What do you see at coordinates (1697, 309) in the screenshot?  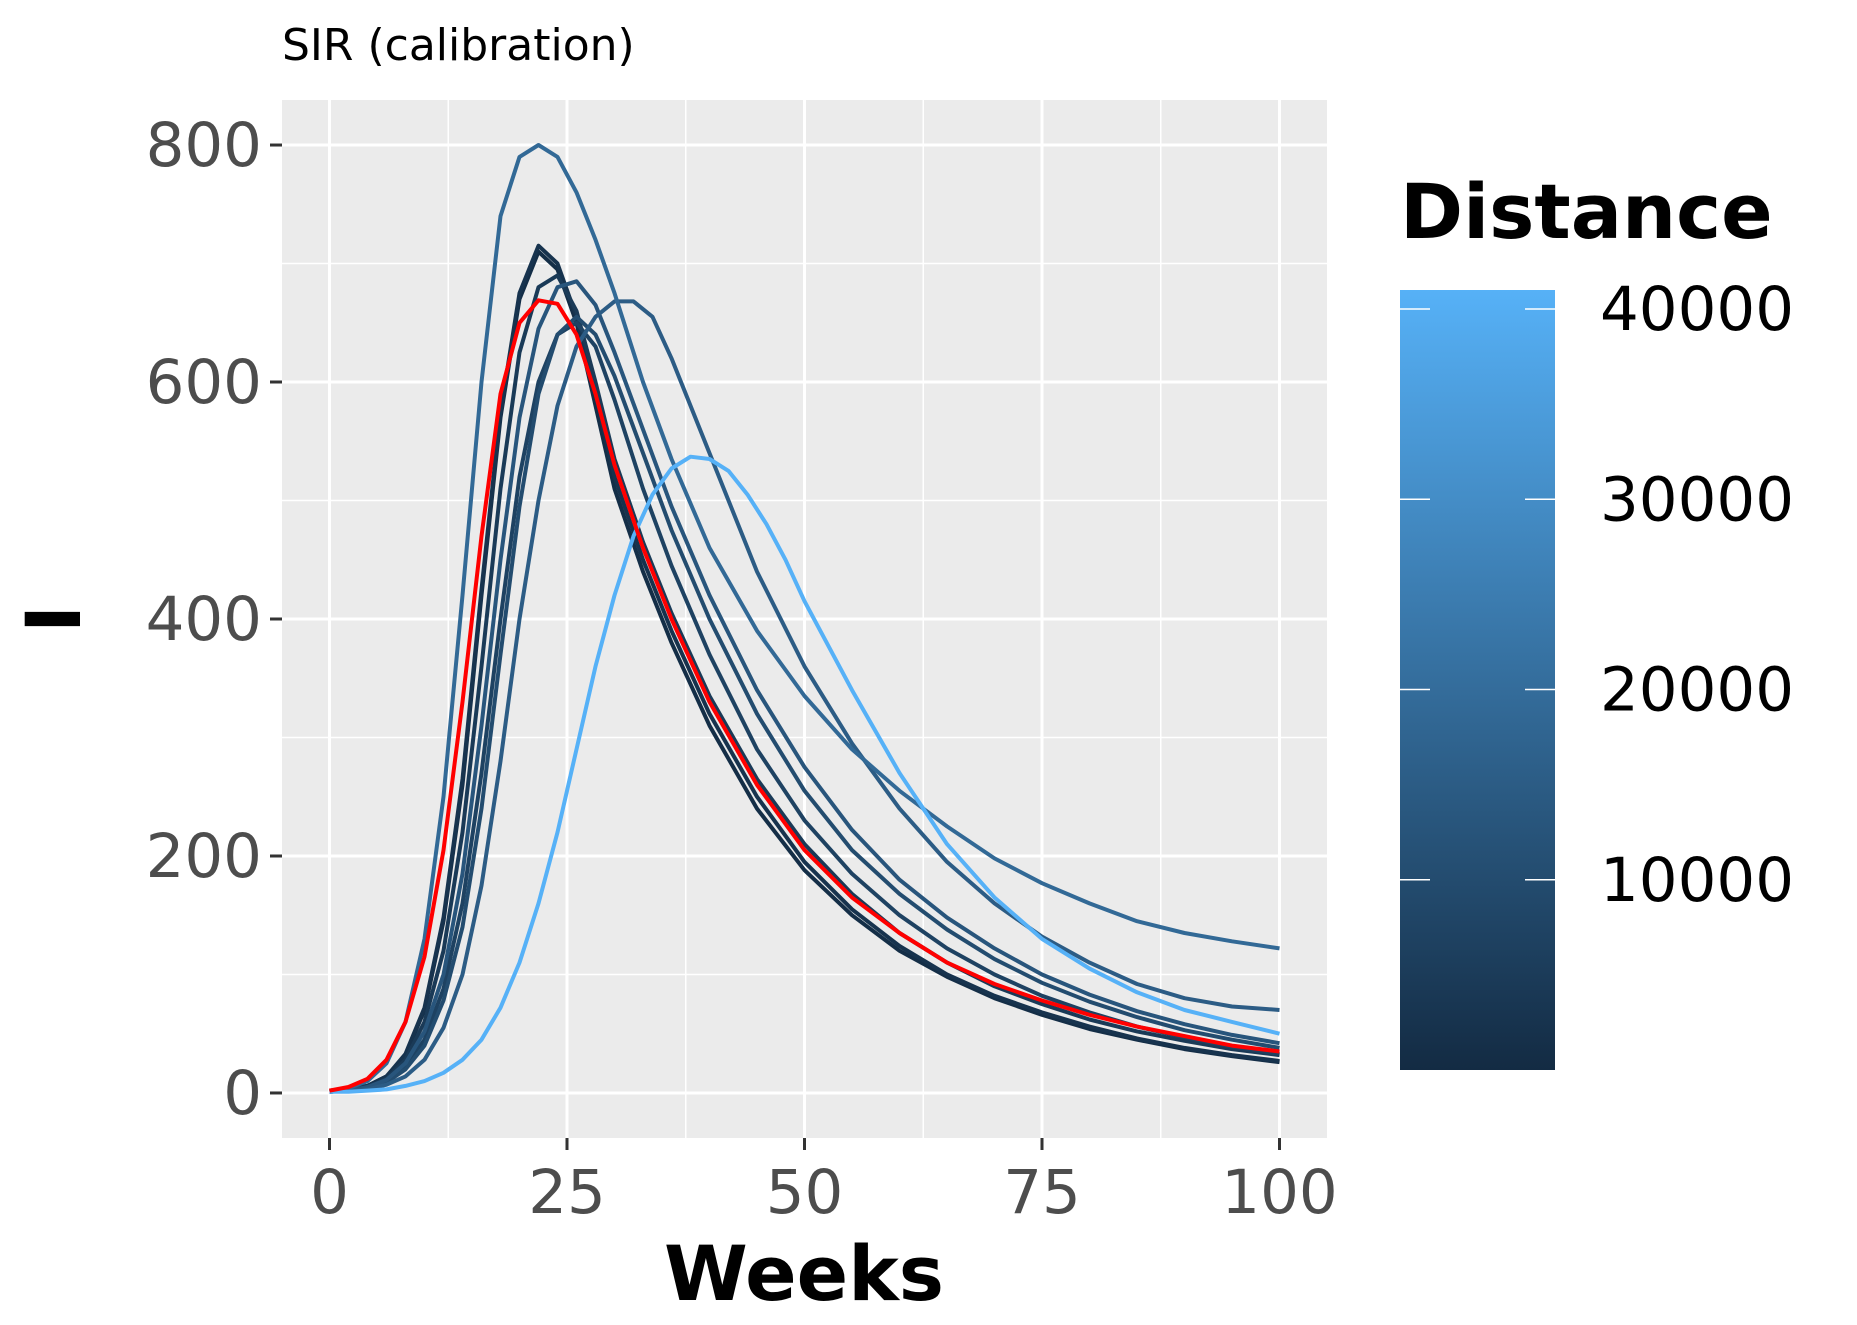 I see `colorbar-tick-label: 40000` at bounding box center [1697, 309].